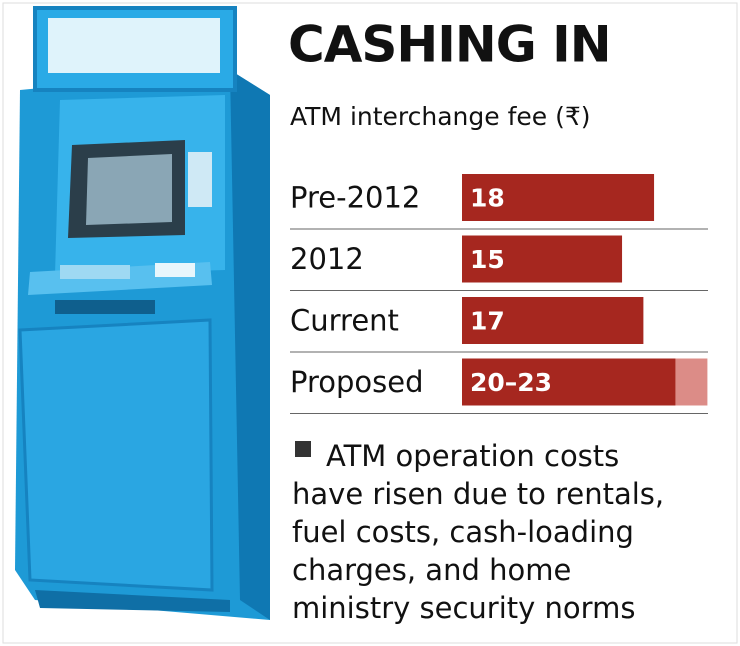  I want to click on row-label: 2012, so click(327, 259).